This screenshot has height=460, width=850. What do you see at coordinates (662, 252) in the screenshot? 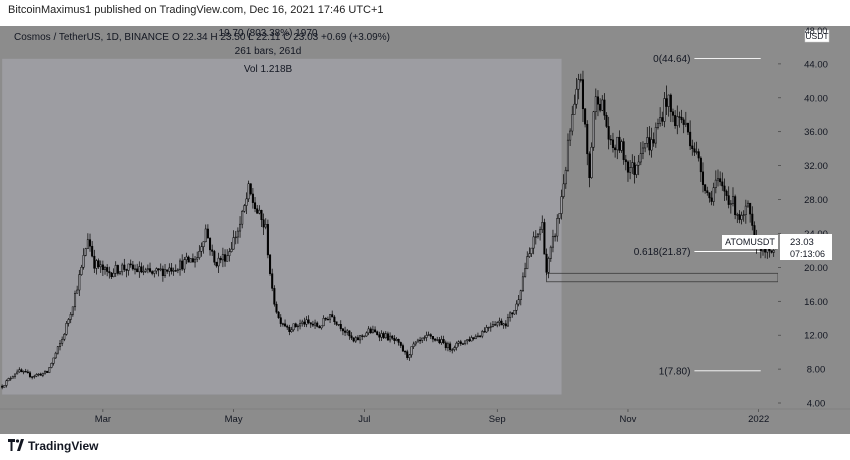
I see `fib-label-1: 0.618(21.87)` at bounding box center [662, 252].